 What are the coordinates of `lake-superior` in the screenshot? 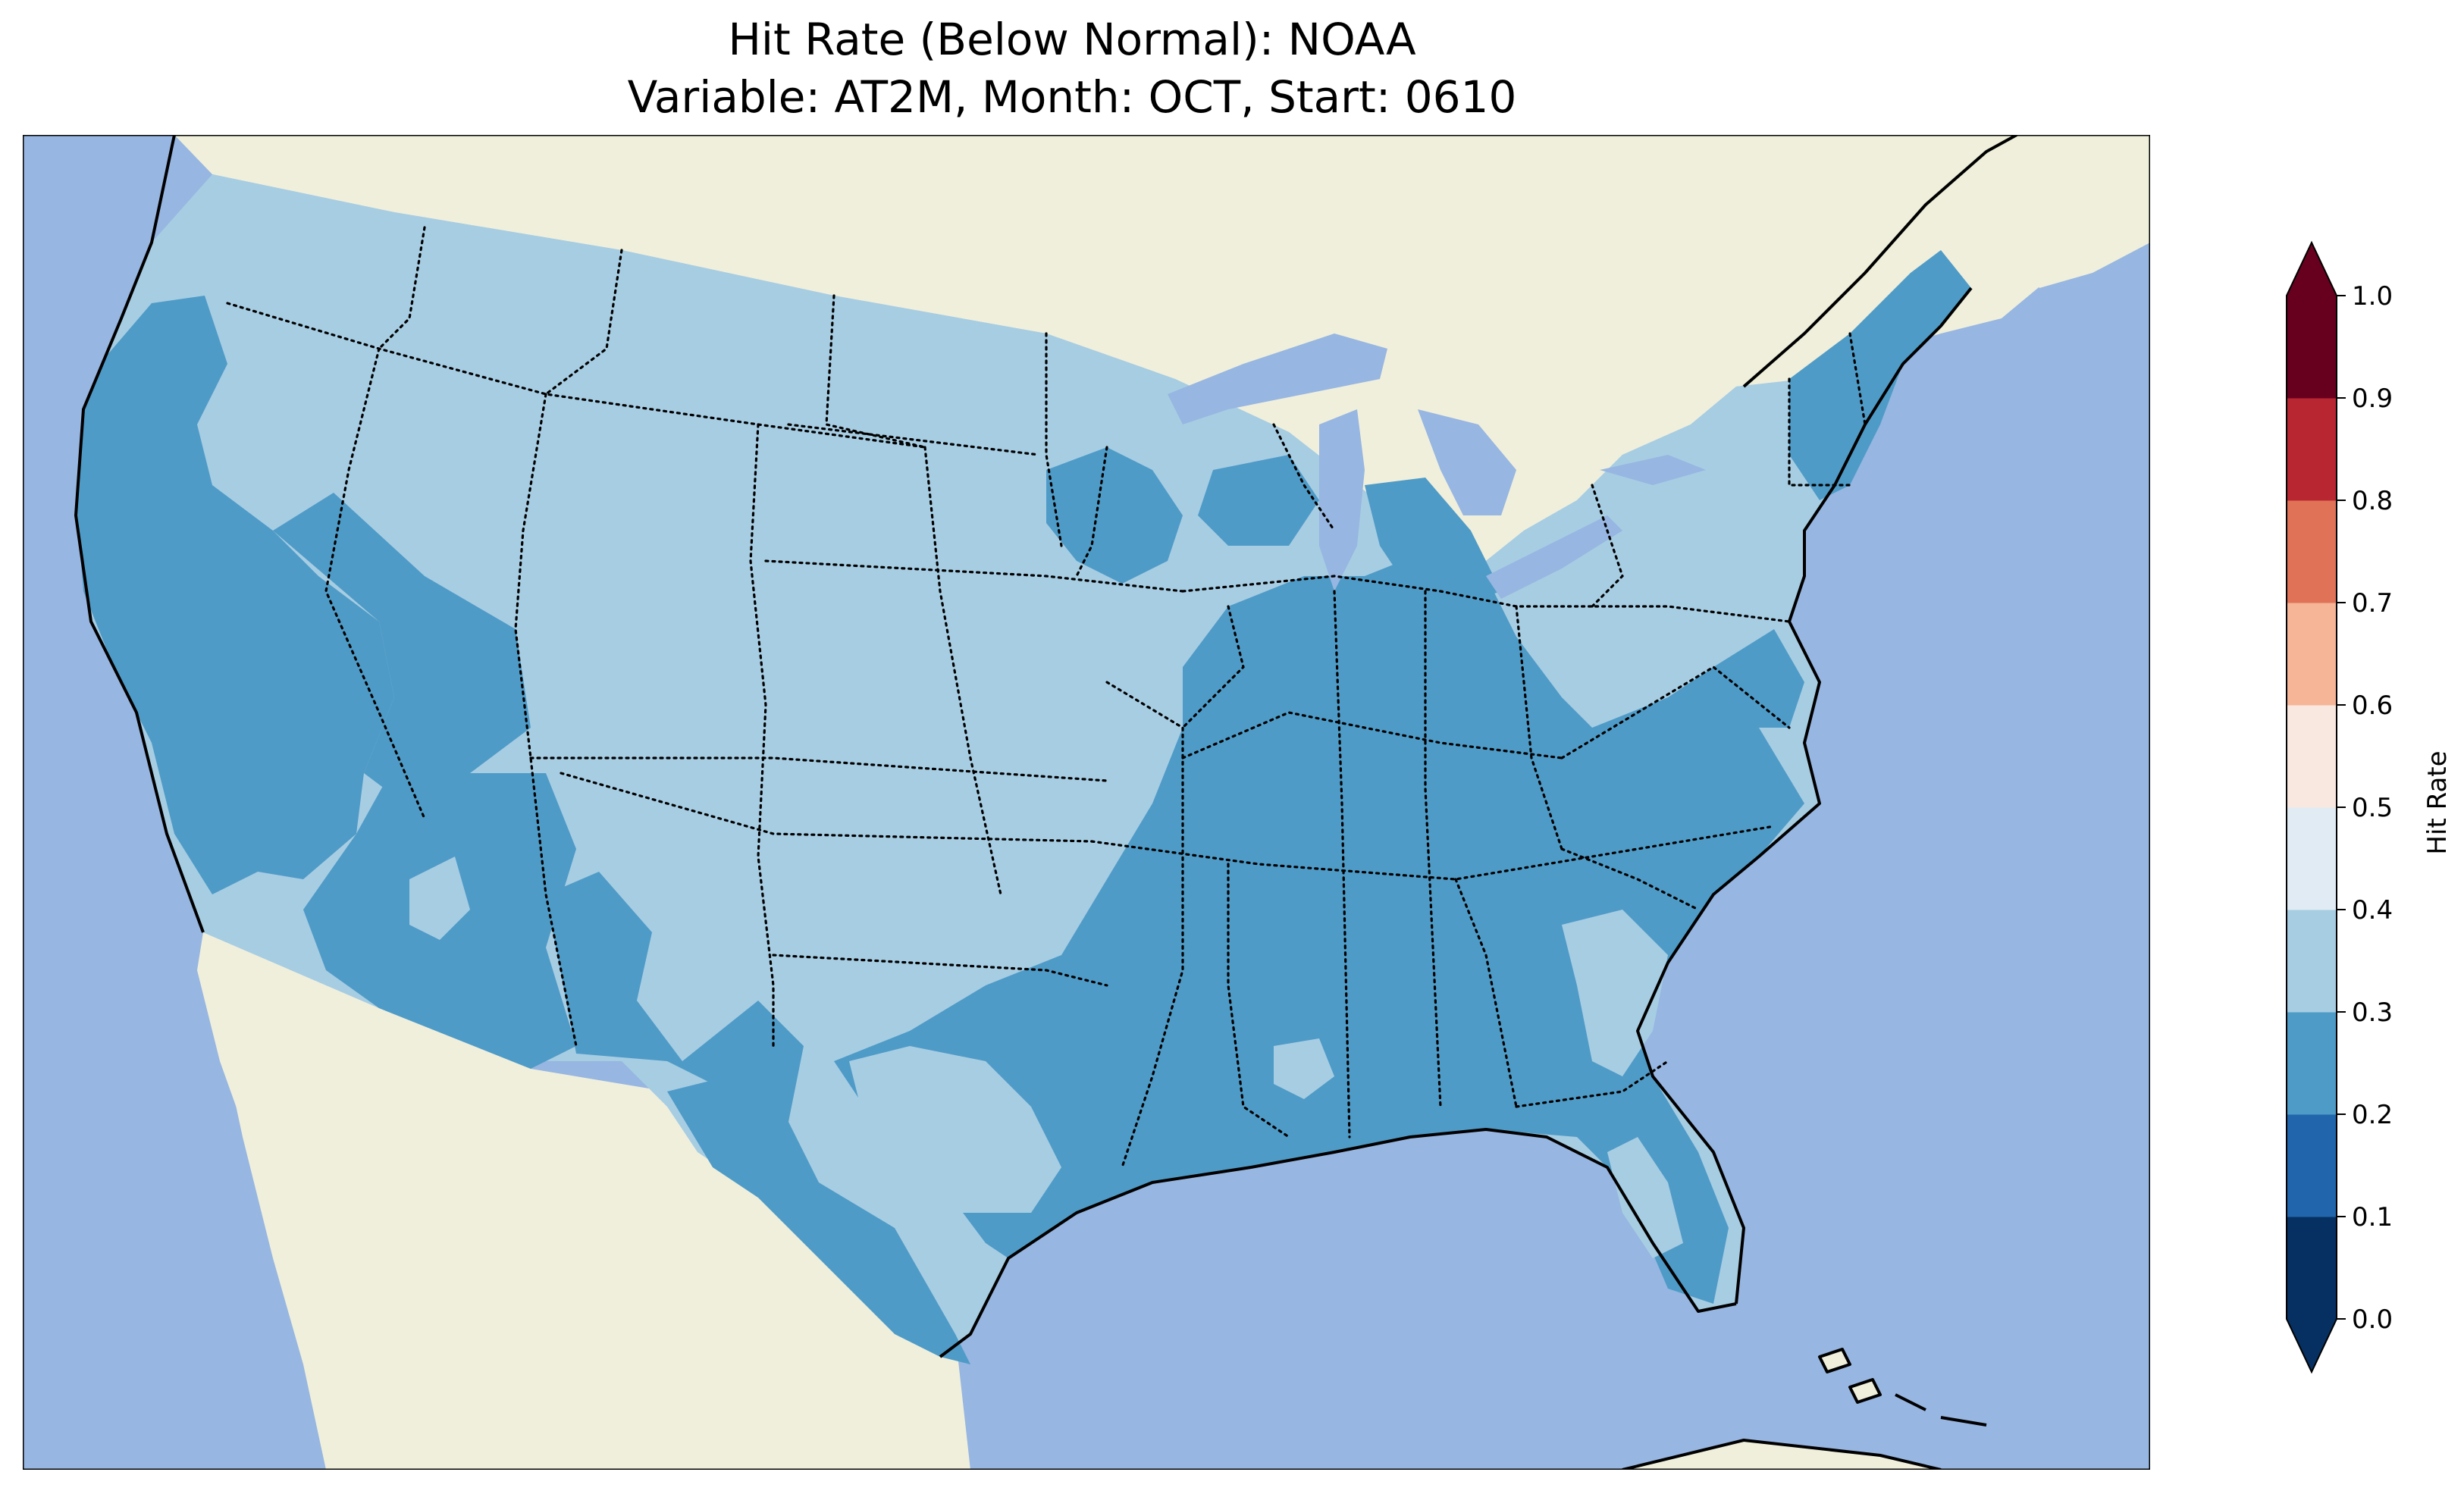 It's located at (1278, 379).